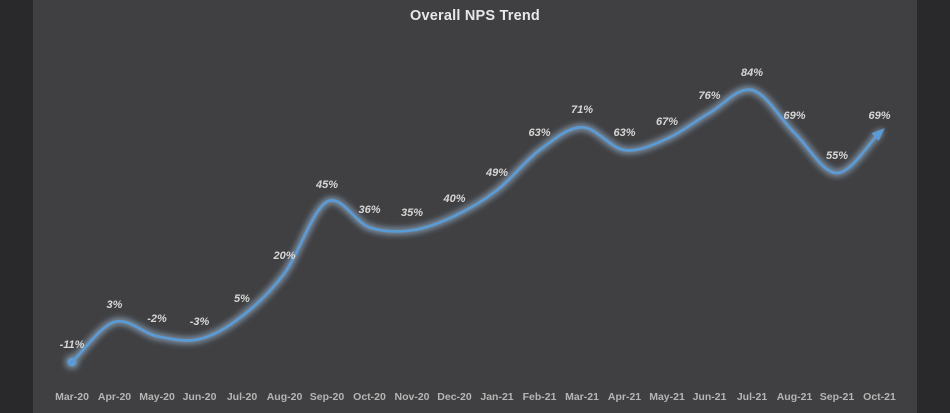 The image size is (950, 413). I want to click on series-end-arrow, so click(878, 134).